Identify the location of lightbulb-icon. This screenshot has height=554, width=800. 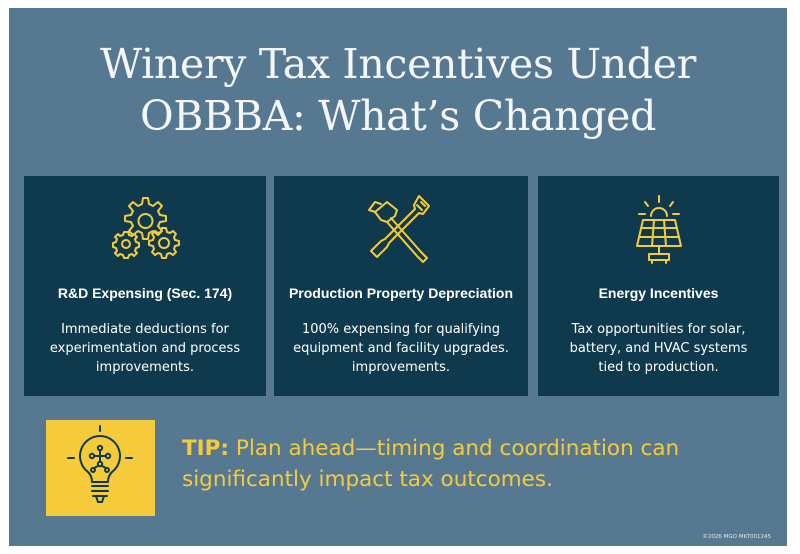
(100, 464).